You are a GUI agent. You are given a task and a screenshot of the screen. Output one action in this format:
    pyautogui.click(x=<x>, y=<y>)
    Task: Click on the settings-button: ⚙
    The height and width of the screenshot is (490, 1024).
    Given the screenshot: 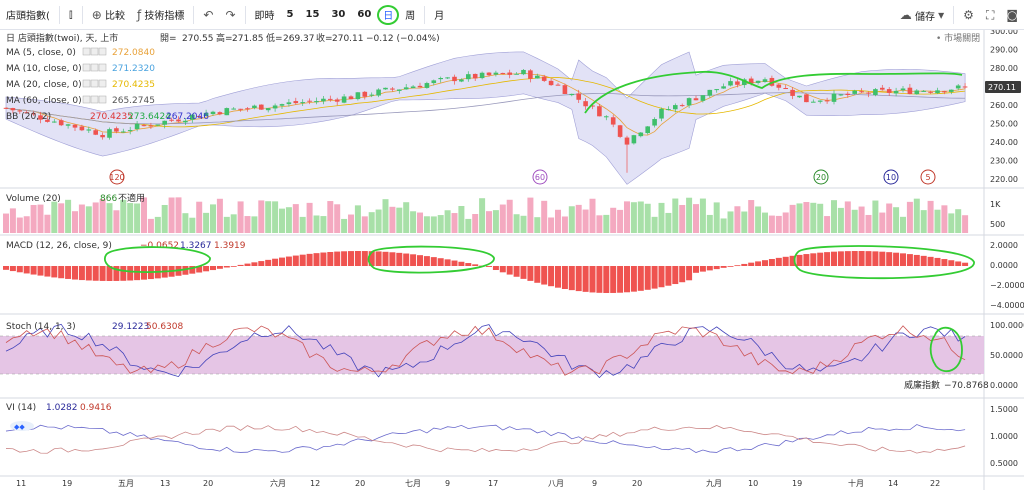 What is the action you would take?
    pyautogui.click(x=968, y=15)
    